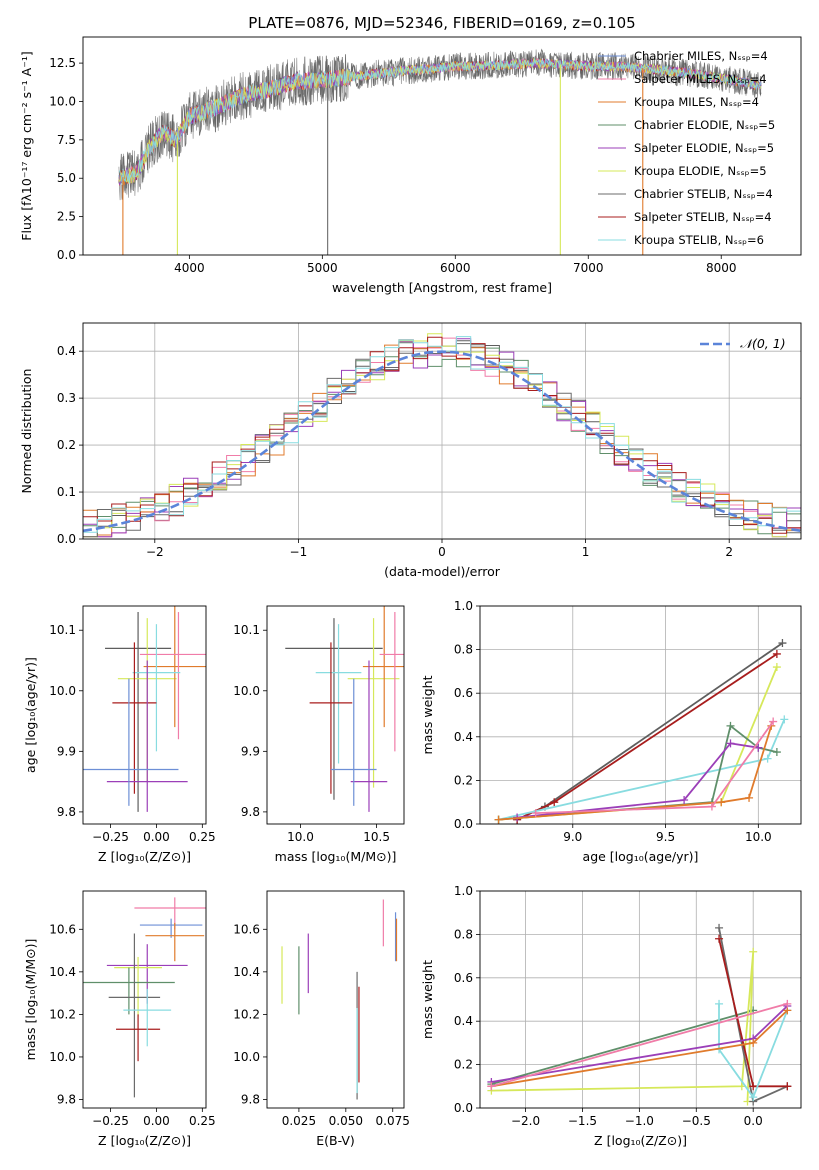  I want to click on panel-mass_vs_ebv: 0.025 0.050 0.075 9.8 10.0 10.2 10.4 10.6 E(B-V), so click(321, 1019).